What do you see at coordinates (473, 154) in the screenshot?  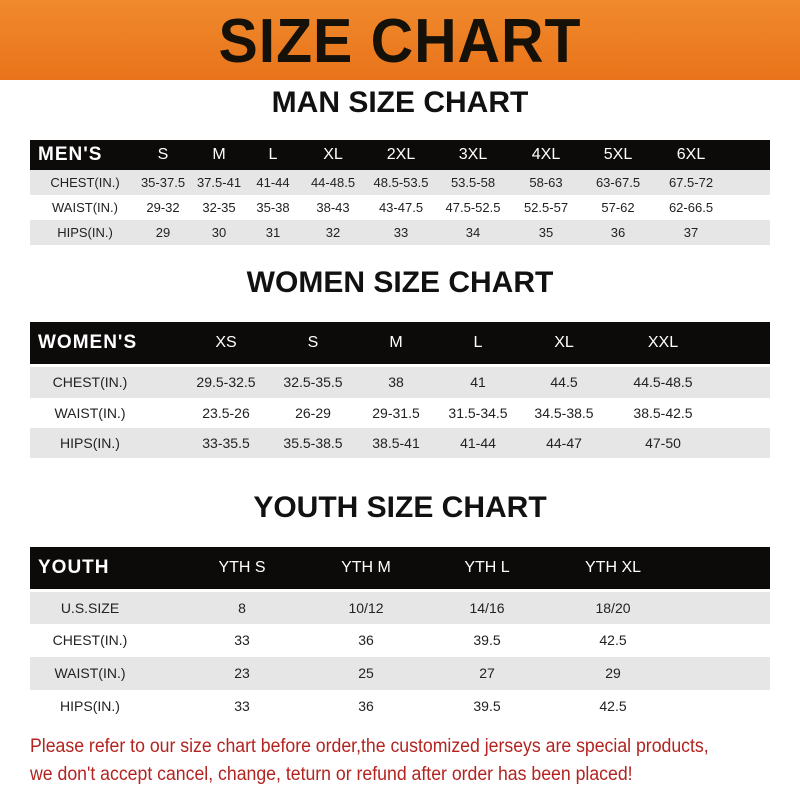 I see `size-header: 3XL` at bounding box center [473, 154].